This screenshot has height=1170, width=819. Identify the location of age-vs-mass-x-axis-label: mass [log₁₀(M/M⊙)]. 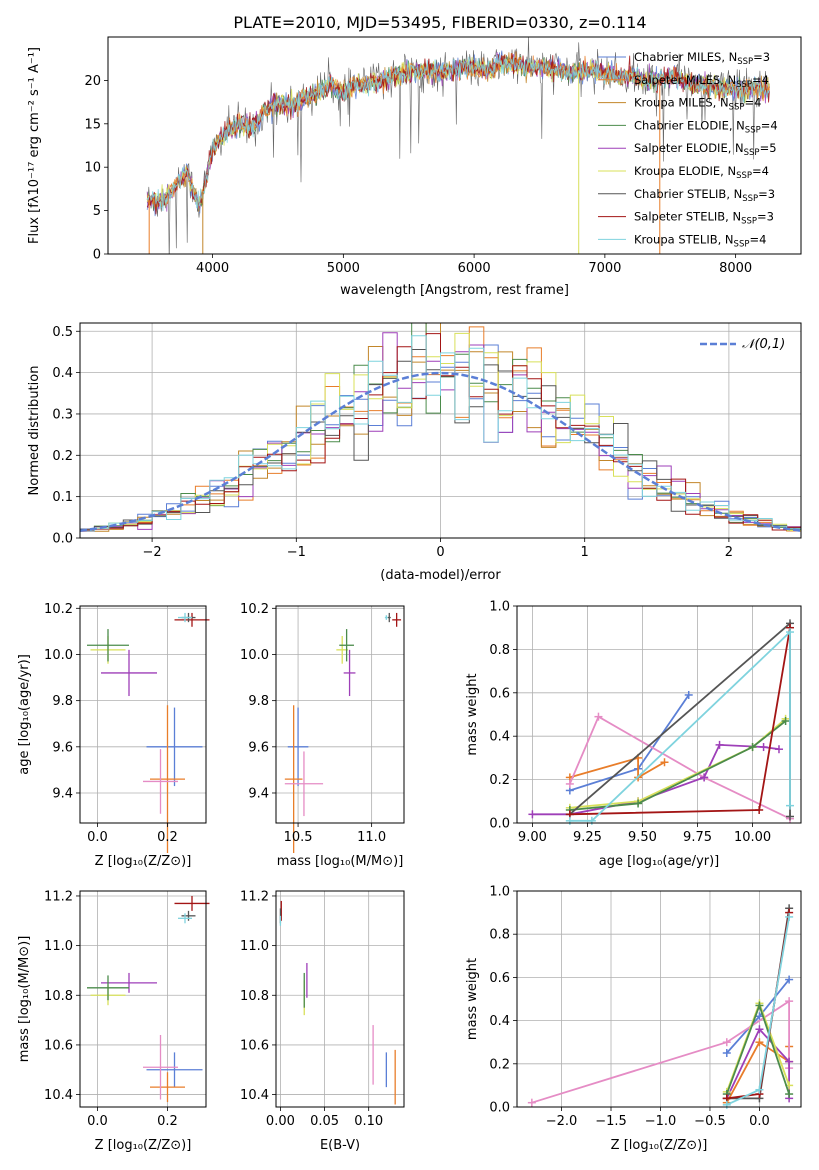
(340, 861).